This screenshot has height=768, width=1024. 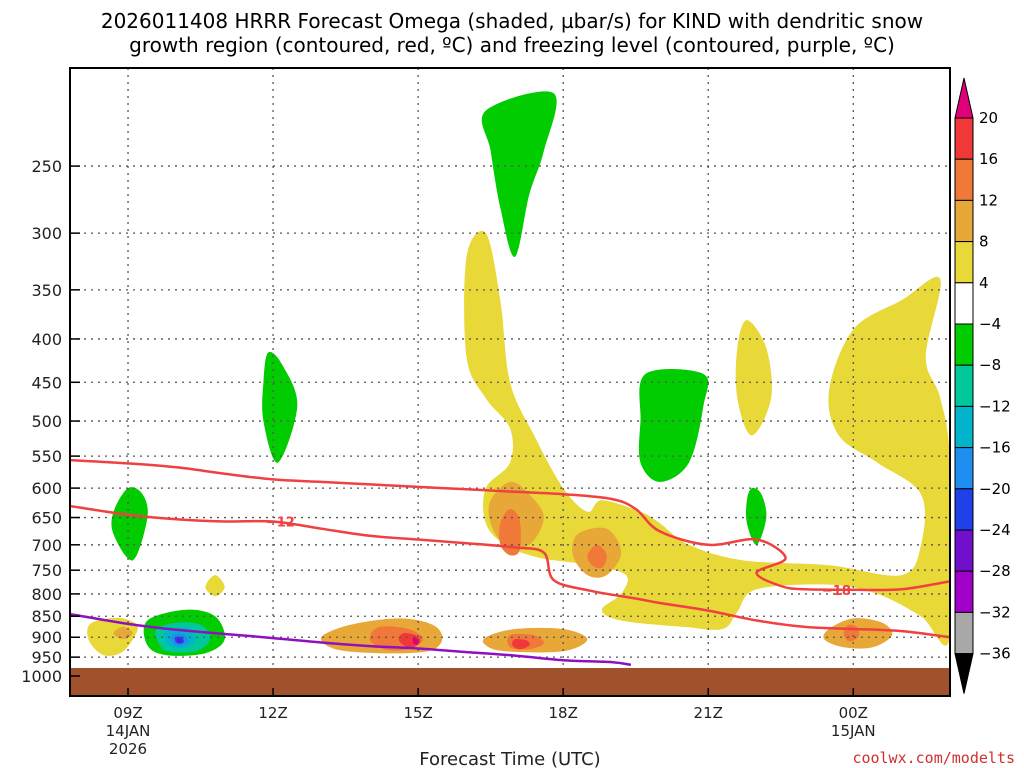 I want to click on colorbar-label--12: −12, so click(x=995, y=406).